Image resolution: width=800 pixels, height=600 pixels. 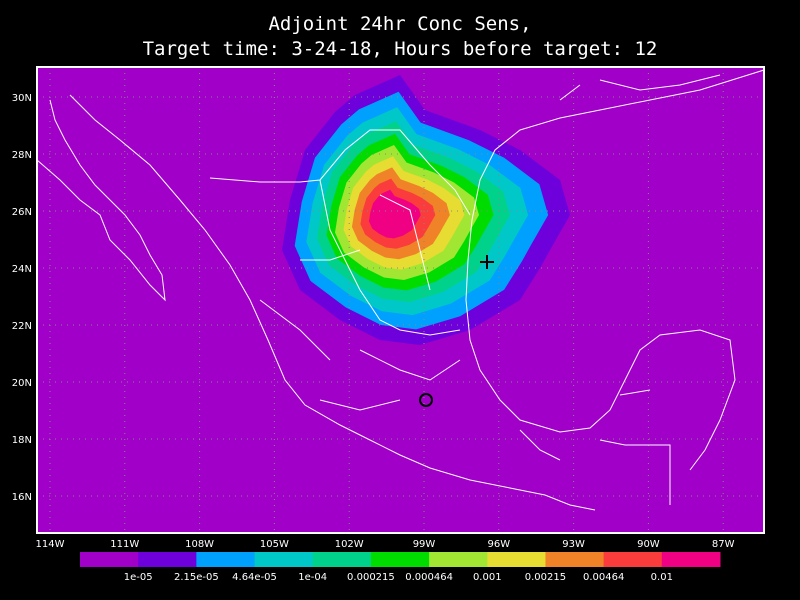 I want to click on lat-tick-label: 28N, so click(x=22, y=155).